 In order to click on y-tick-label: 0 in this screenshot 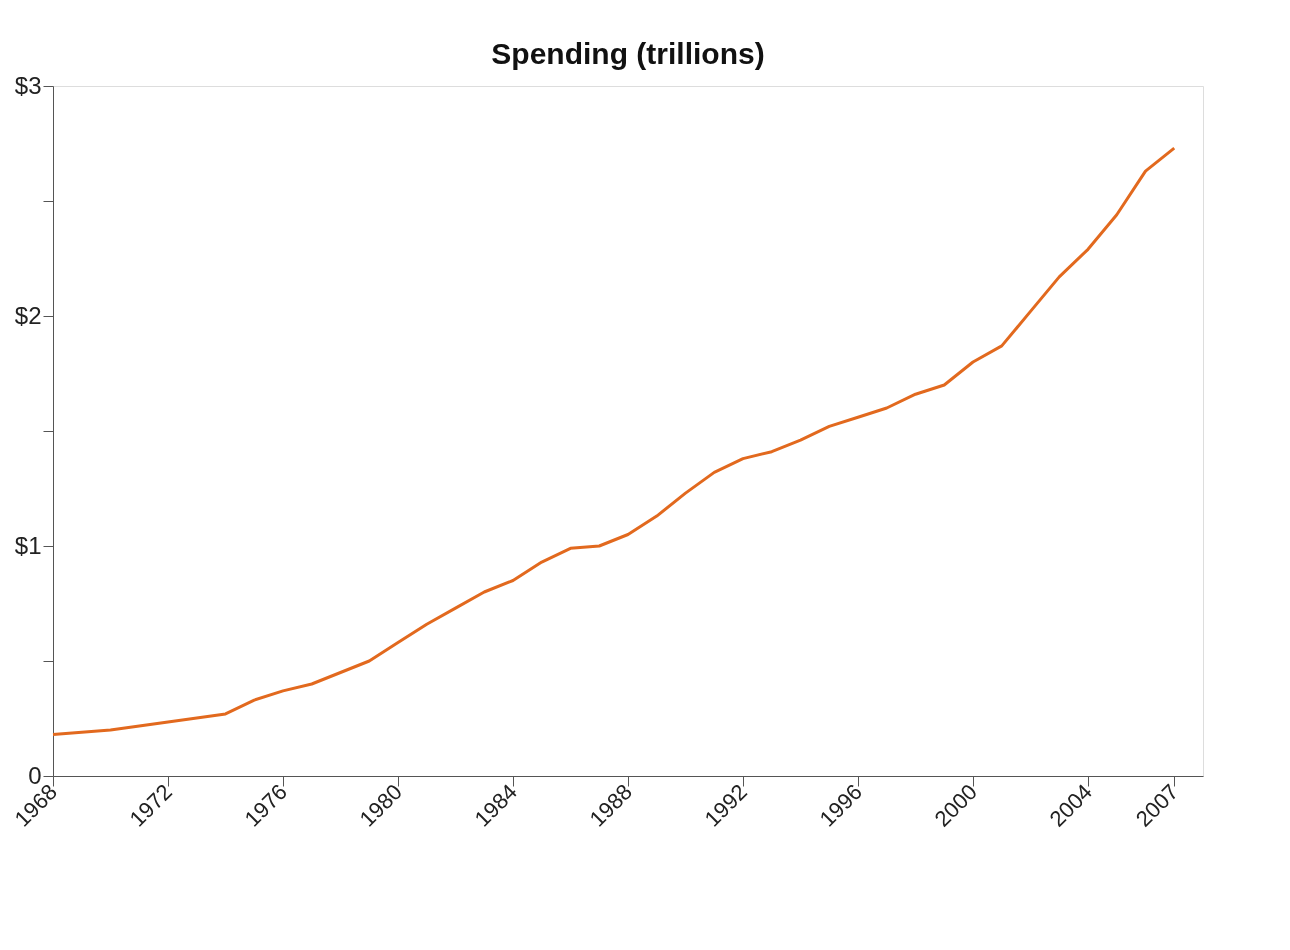, I will do `click(35, 775)`.